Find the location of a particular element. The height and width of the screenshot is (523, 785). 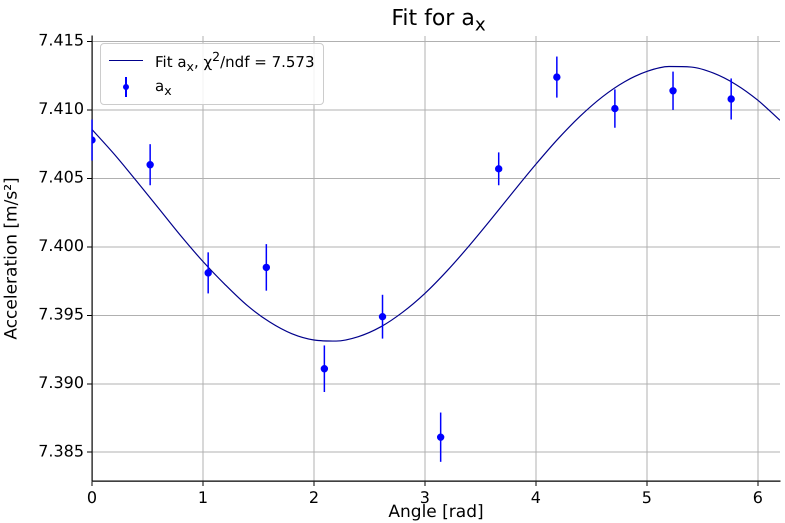

y-axis-title: Acceleration [m/s²] is located at coordinates (12, 258).